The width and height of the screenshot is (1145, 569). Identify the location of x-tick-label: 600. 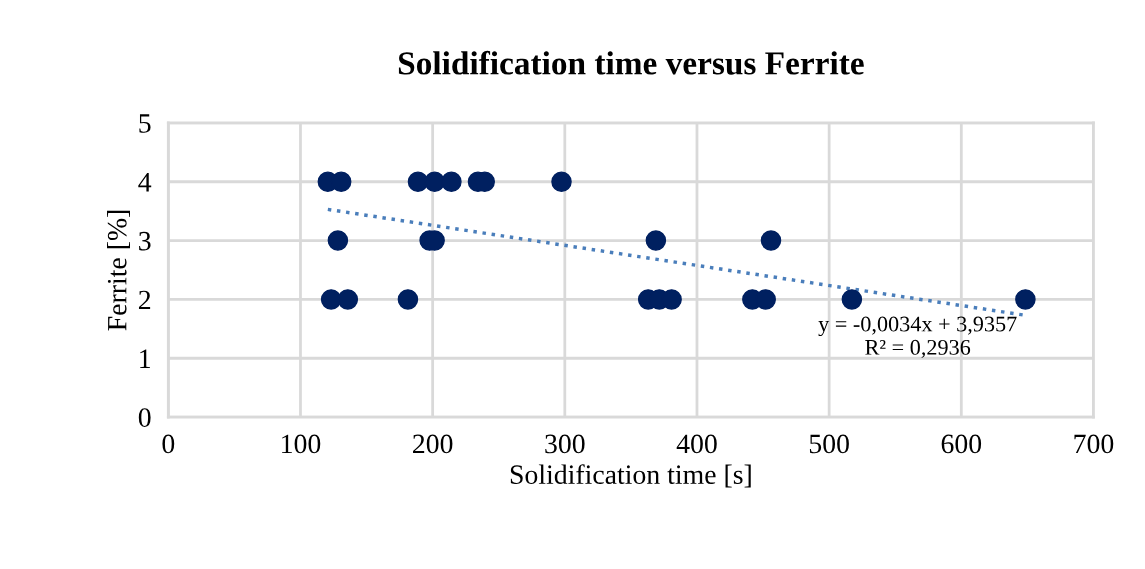
(961, 444).